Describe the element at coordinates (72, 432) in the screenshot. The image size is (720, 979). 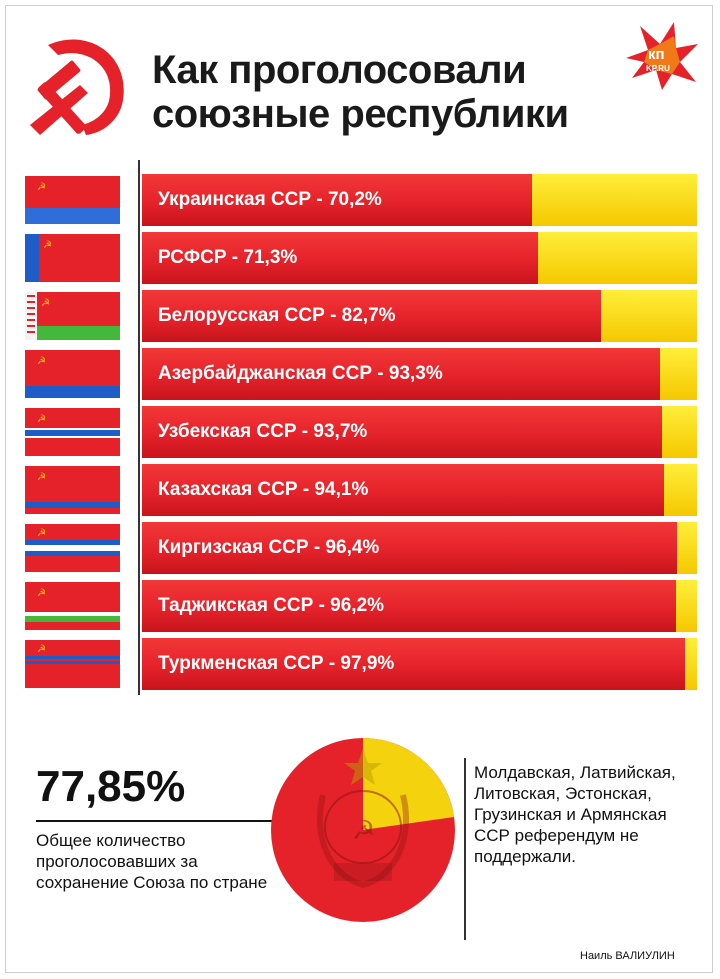
I see `flag-uzbek-ssr: ☭` at that location.